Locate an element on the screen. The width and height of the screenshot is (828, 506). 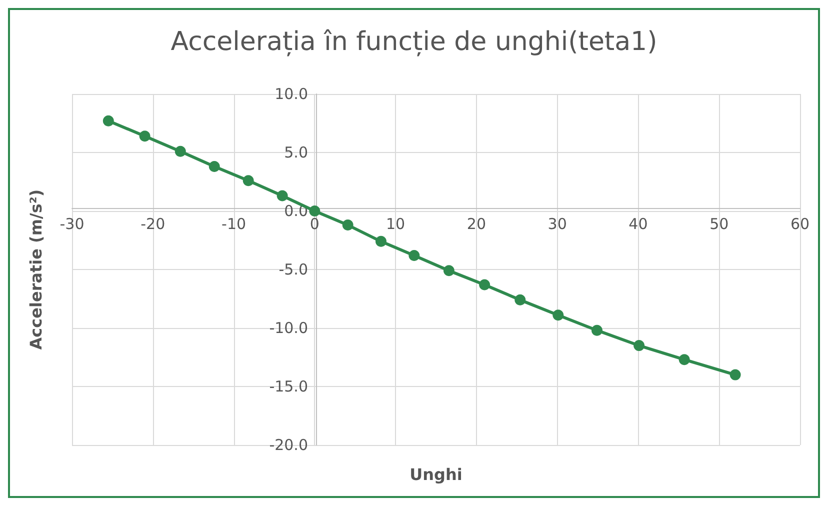
y-tick-label: 10.0 is located at coordinates (291, 94).